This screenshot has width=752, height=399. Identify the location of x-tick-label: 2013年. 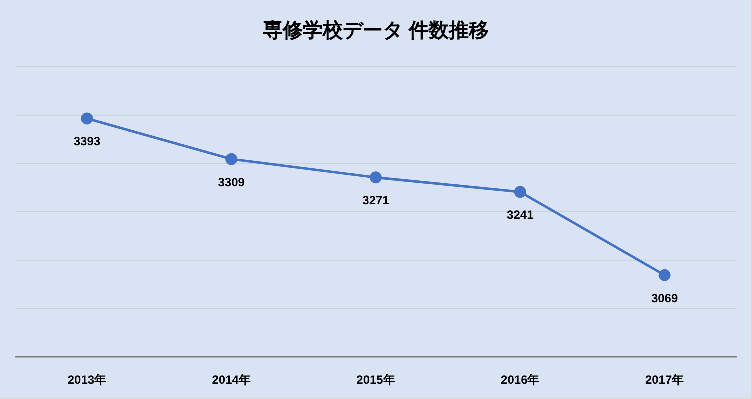
(87, 380).